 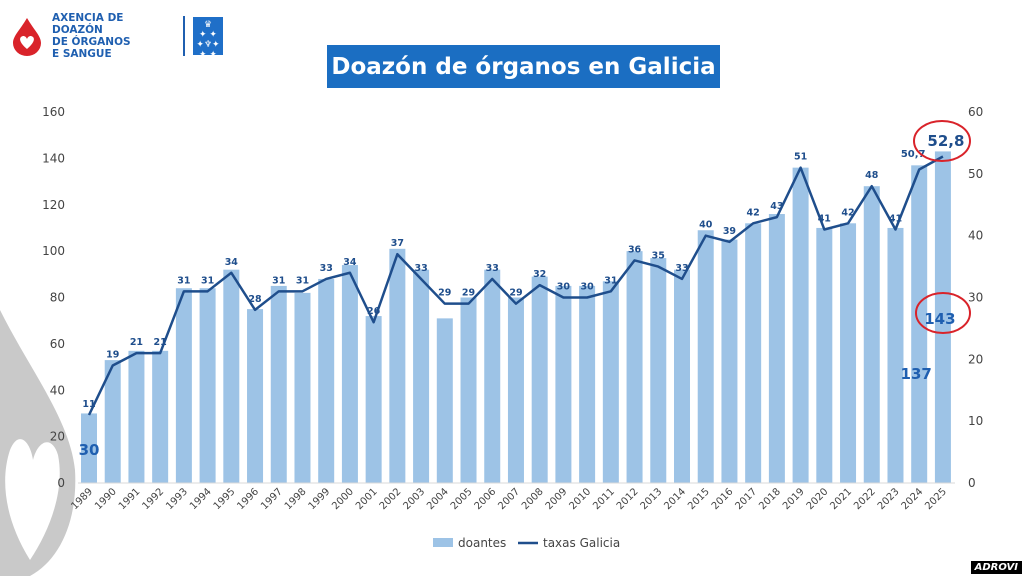 What do you see at coordinates (201, 499) in the screenshot?
I see `x-tick-label: 1994` at bounding box center [201, 499].